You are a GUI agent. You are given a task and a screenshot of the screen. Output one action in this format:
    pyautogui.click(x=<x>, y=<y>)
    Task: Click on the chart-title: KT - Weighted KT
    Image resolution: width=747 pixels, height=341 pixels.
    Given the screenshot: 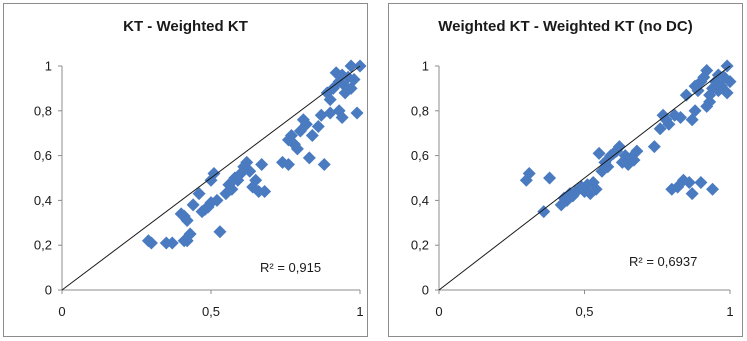 What is the action you would take?
    pyautogui.click(x=185, y=26)
    